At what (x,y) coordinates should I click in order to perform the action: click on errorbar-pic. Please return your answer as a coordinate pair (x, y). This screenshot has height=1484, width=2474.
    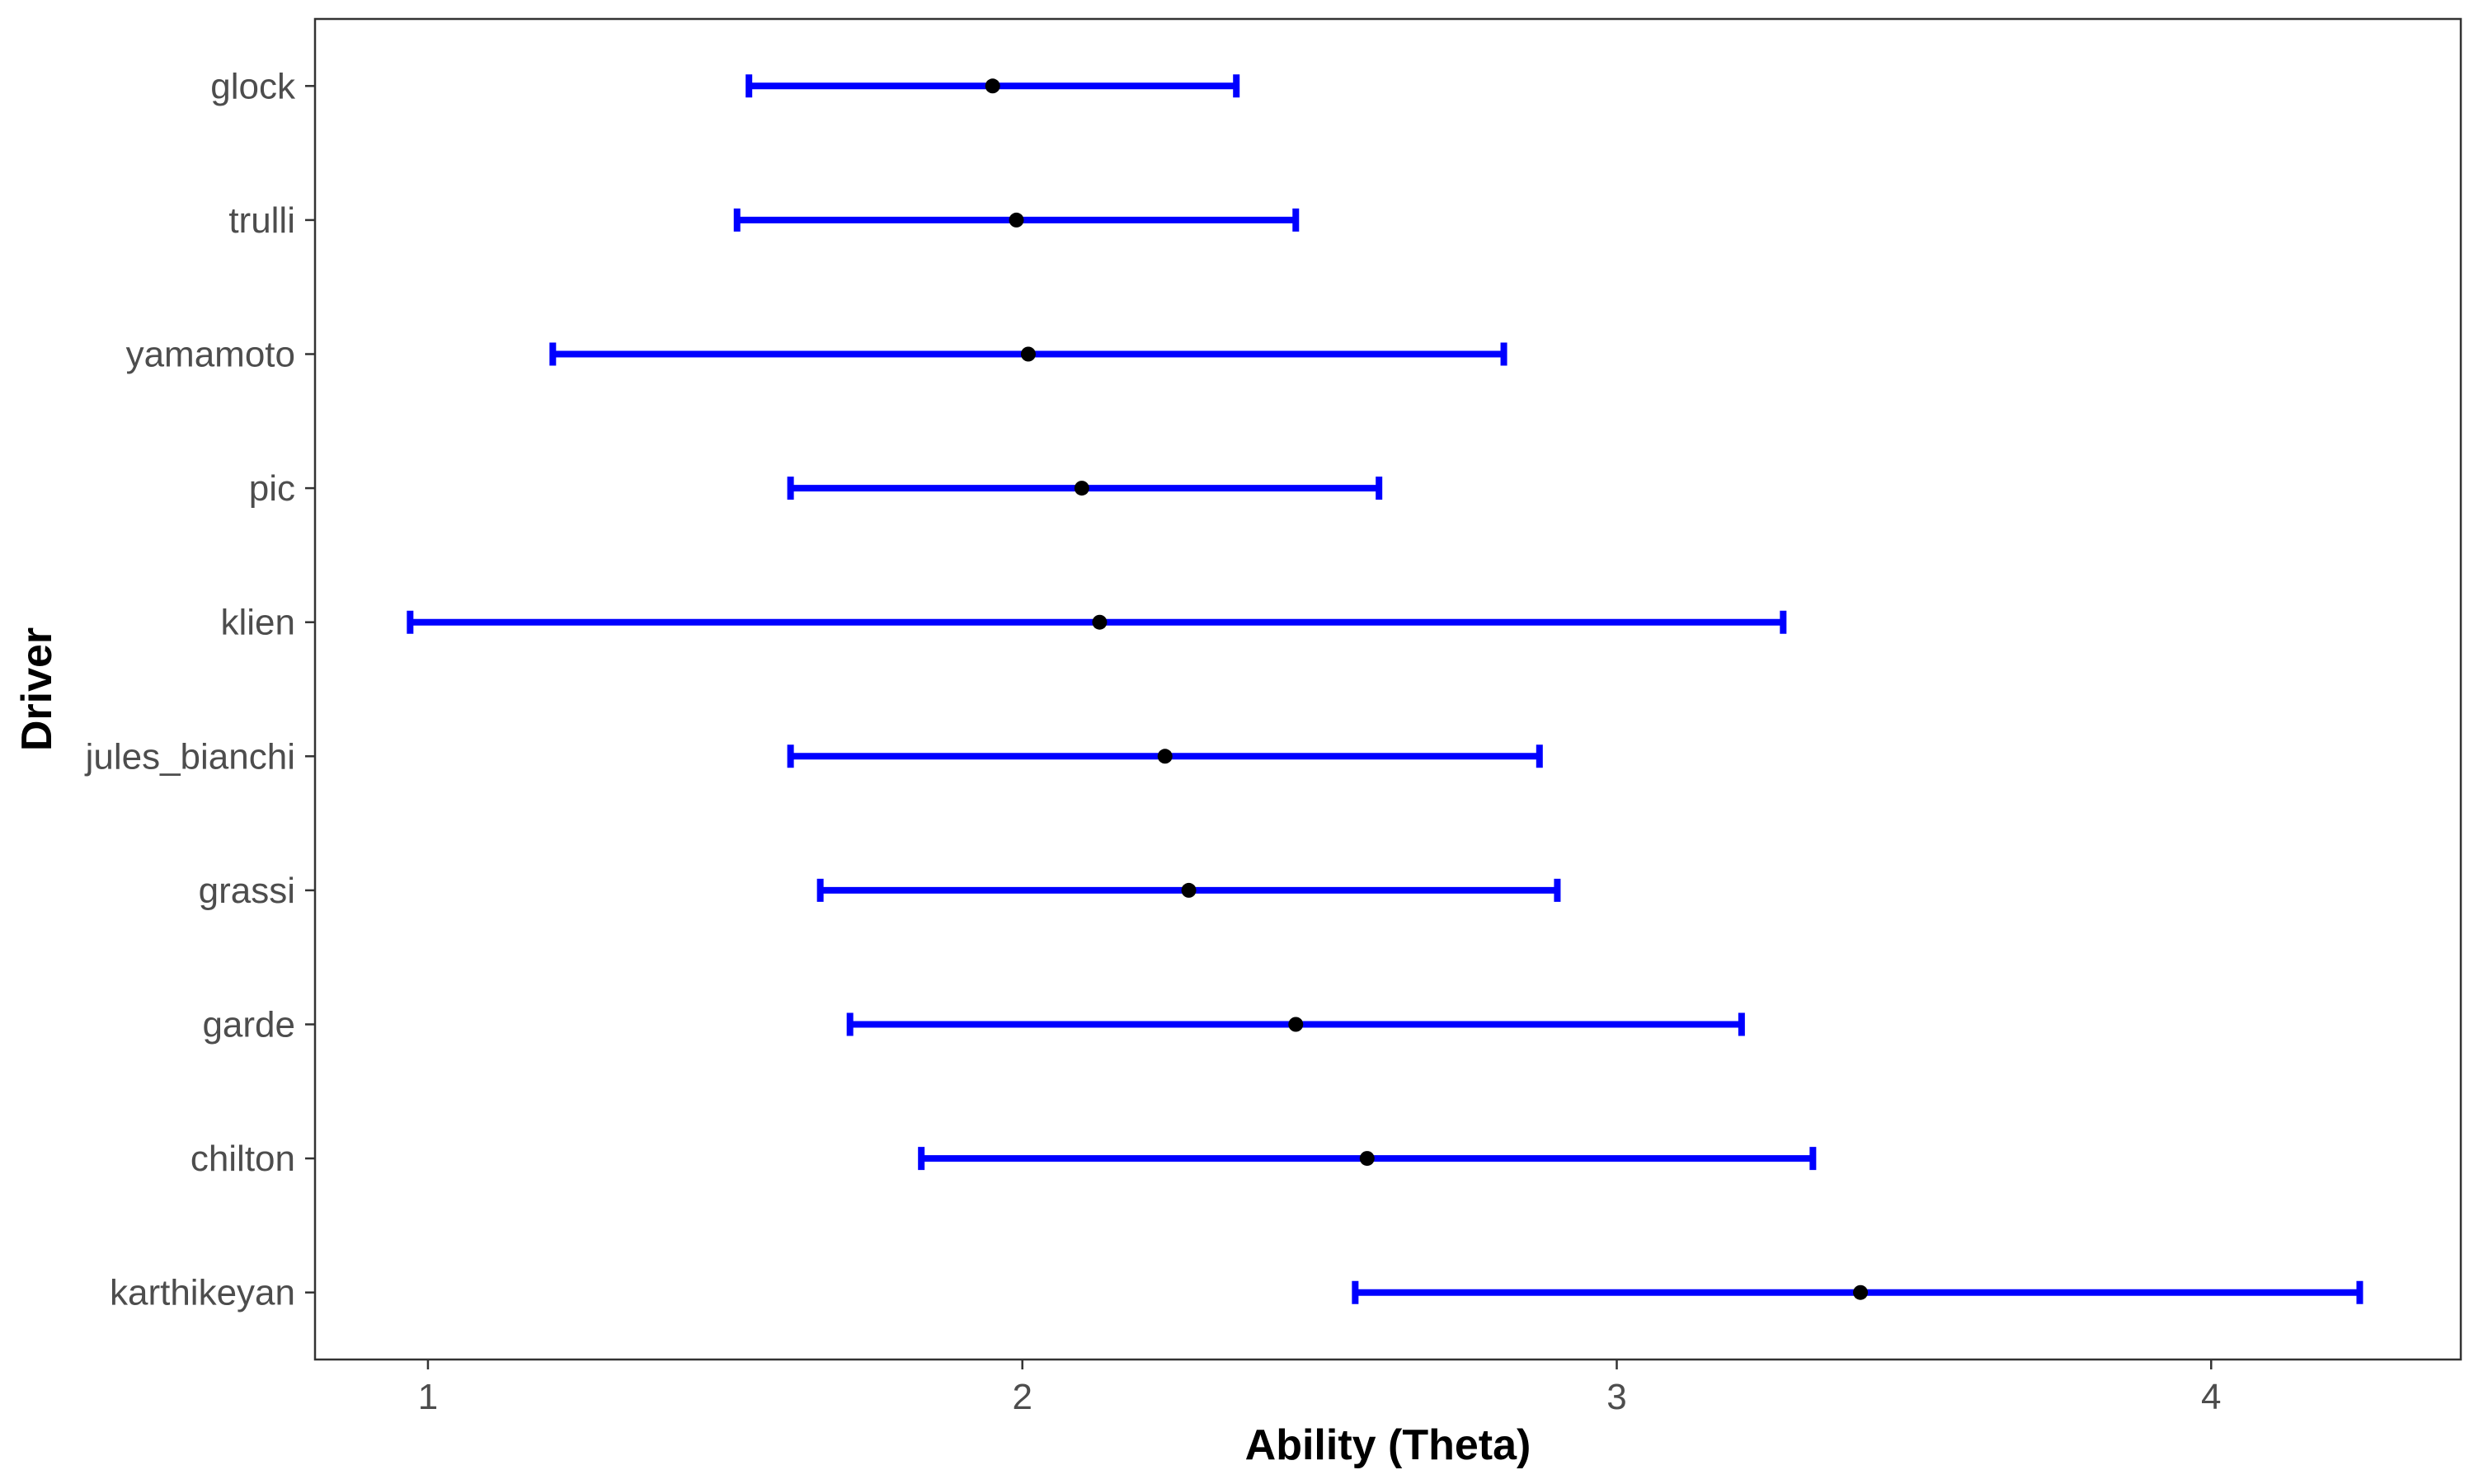
    Looking at the image, I should click on (1085, 488).